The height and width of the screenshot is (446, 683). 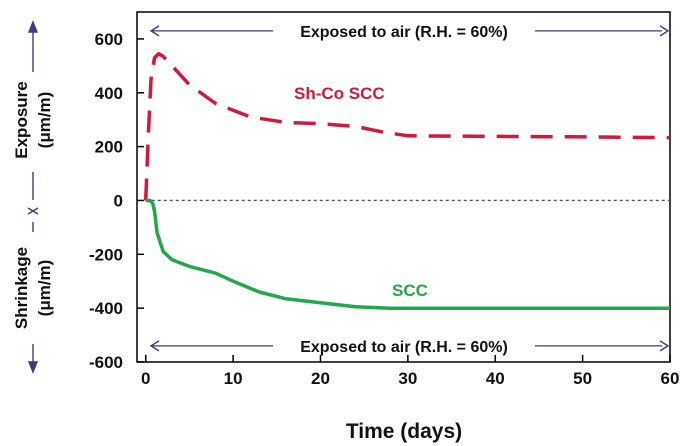 I want to click on y-tick-label: 200, so click(x=109, y=147).